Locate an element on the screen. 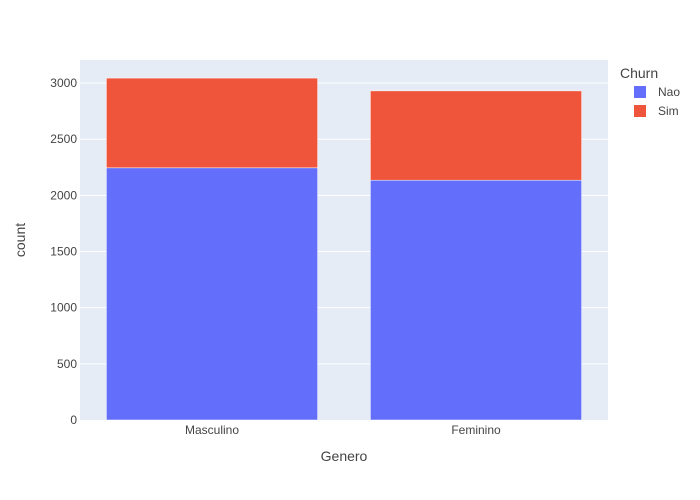 Image resolution: width=700 pixels, height=500 pixels. y-tick-label: 3000 is located at coordinates (63, 83).